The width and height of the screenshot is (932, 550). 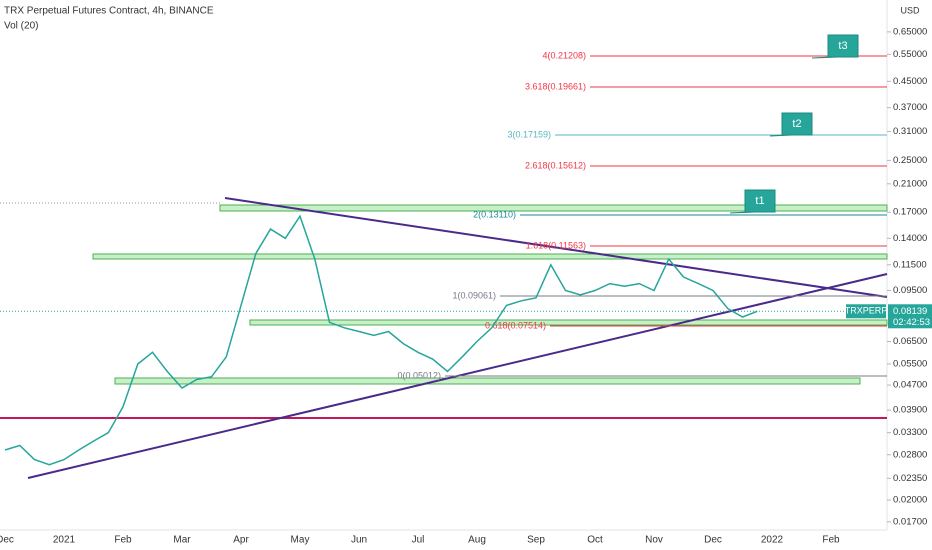 I want to click on x-tick-label: 2022, so click(x=772, y=540).